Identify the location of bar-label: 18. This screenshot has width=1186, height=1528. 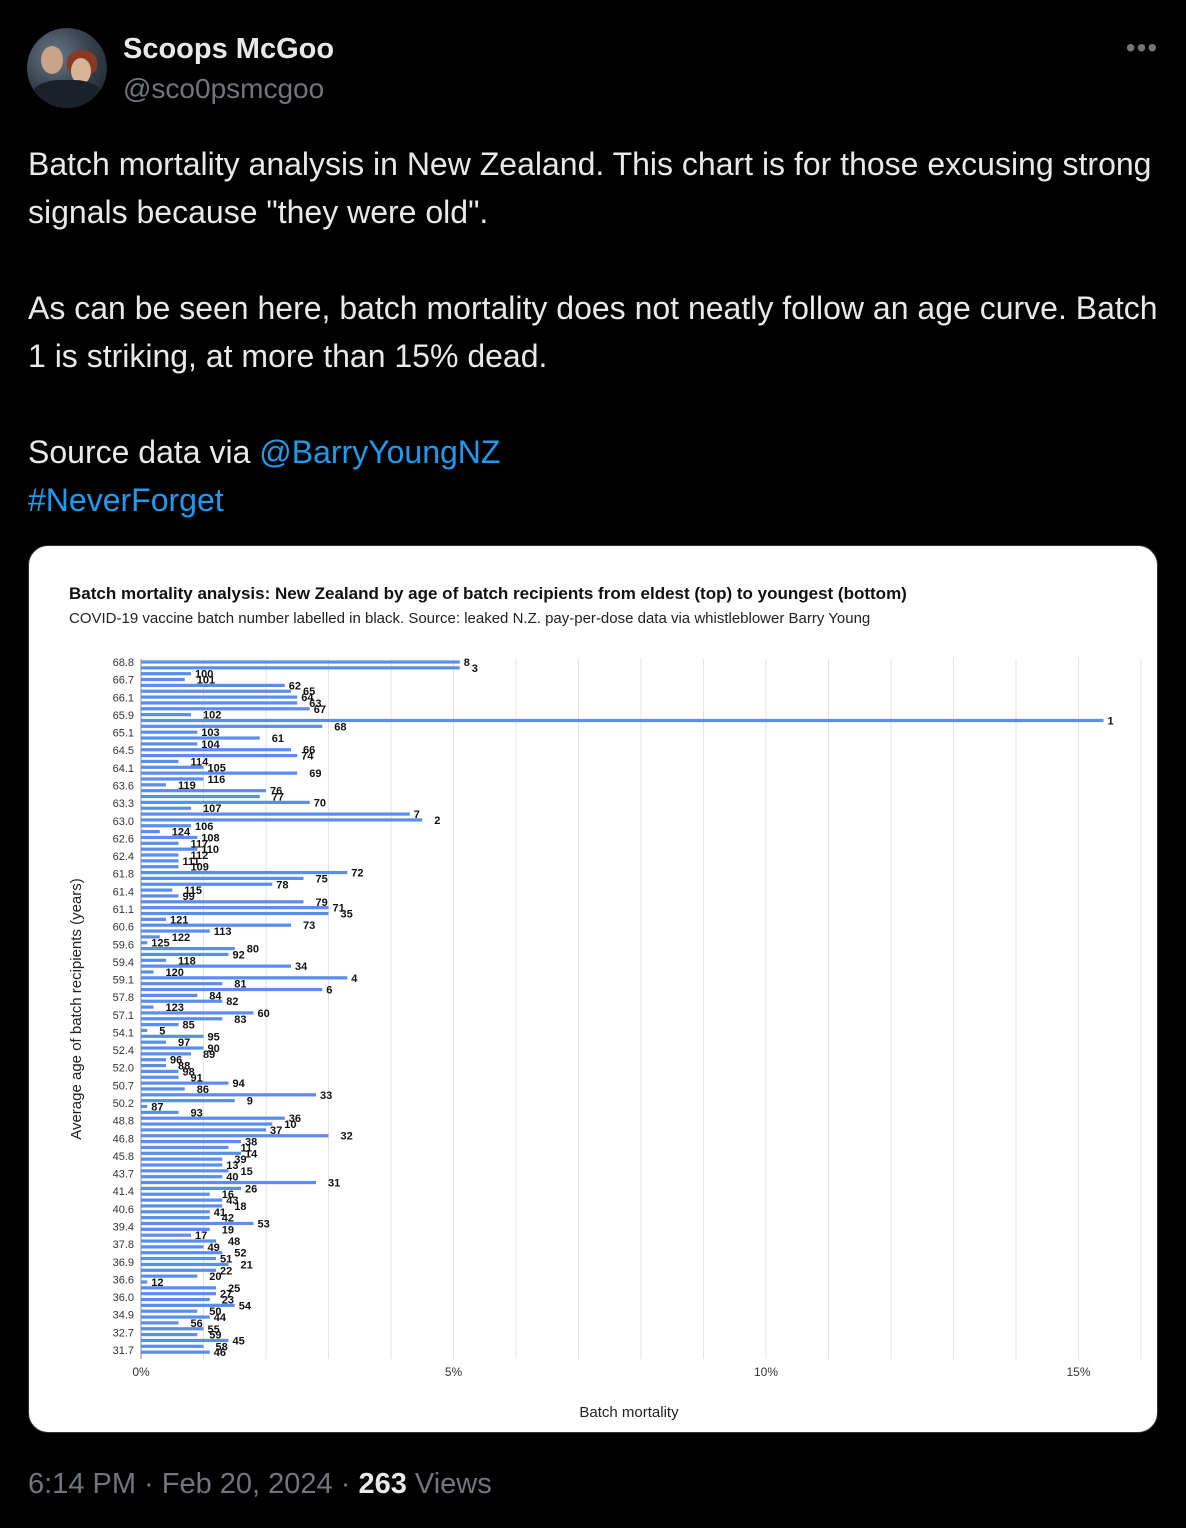
(240, 1207).